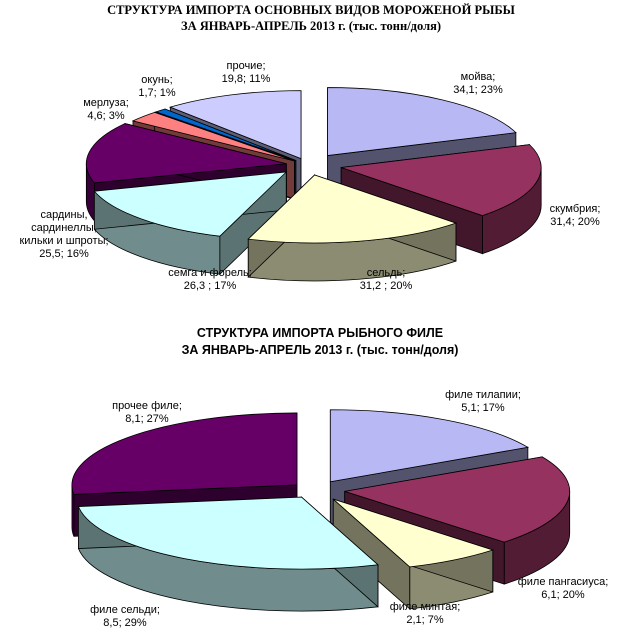  What do you see at coordinates (425, 613) in the screenshot?
I see `data-label-филе-минтая: филе минтая; 2,1; 7%` at bounding box center [425, 613].